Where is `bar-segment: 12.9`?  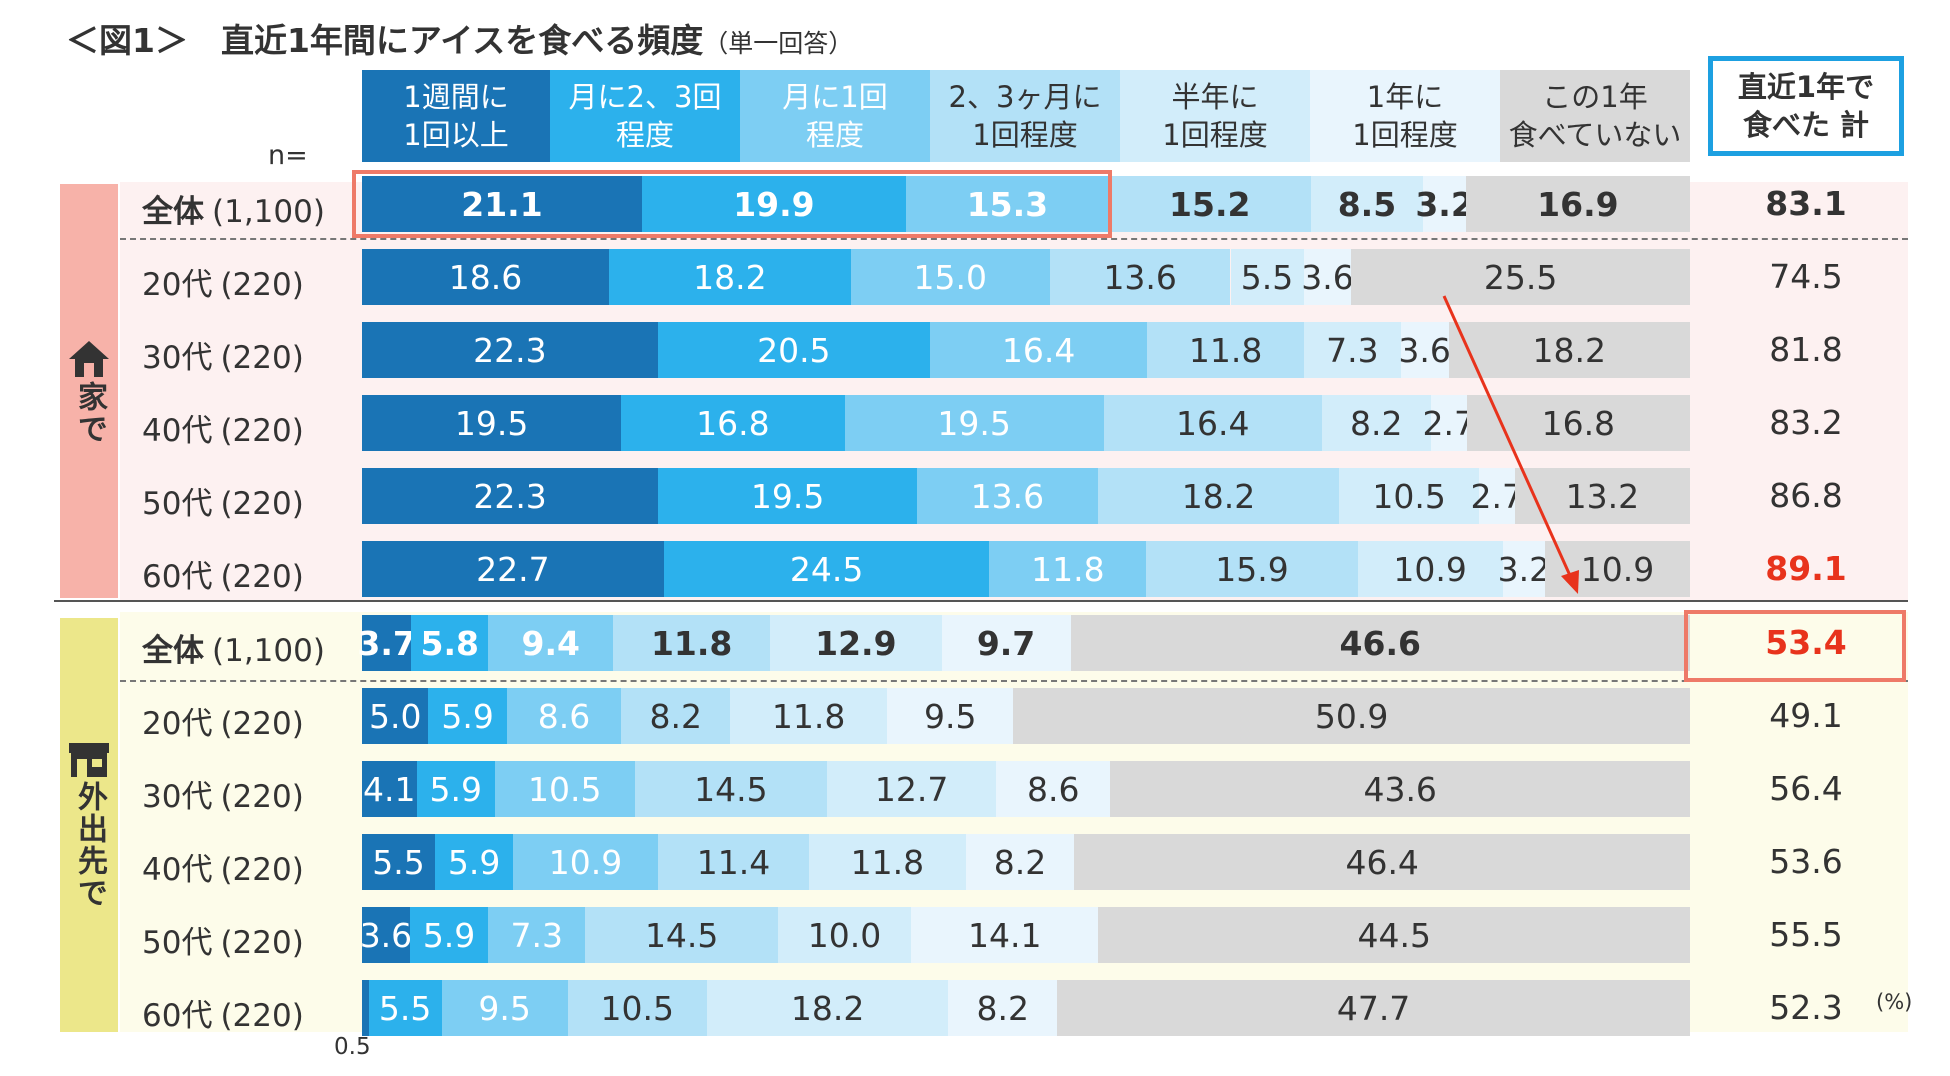
bar-segment: 12.9 is located at coordinates (856, 643).